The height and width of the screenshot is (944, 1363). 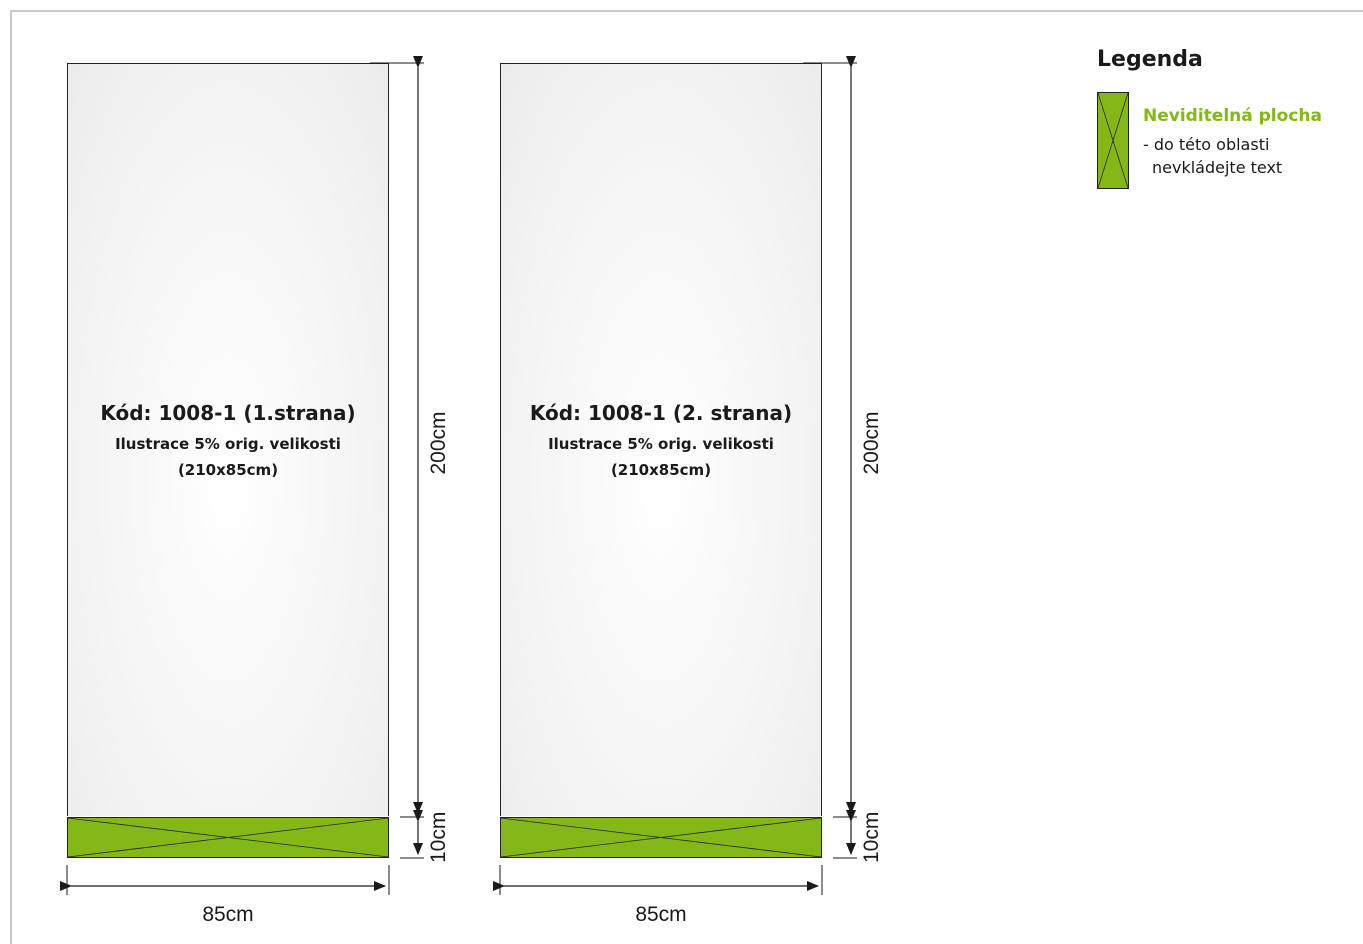 I want to click on legend-title: Legenda, so click(x=1150, y=59).